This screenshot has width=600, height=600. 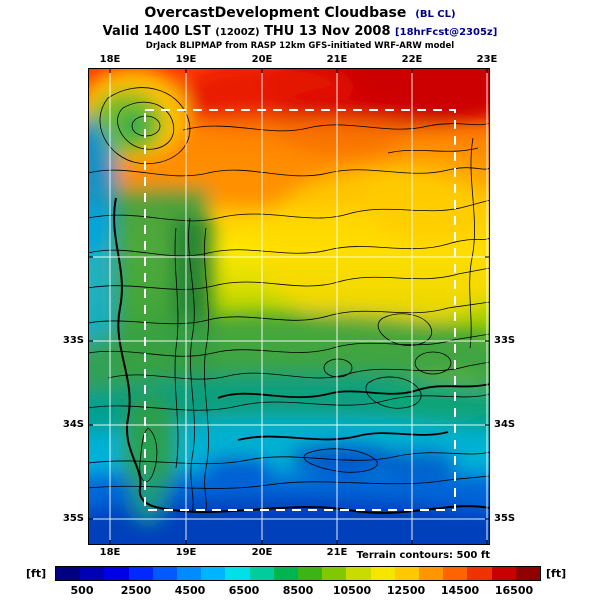 I want to click on y-tick-right-35s: 35S, so click(x=505, y=518).